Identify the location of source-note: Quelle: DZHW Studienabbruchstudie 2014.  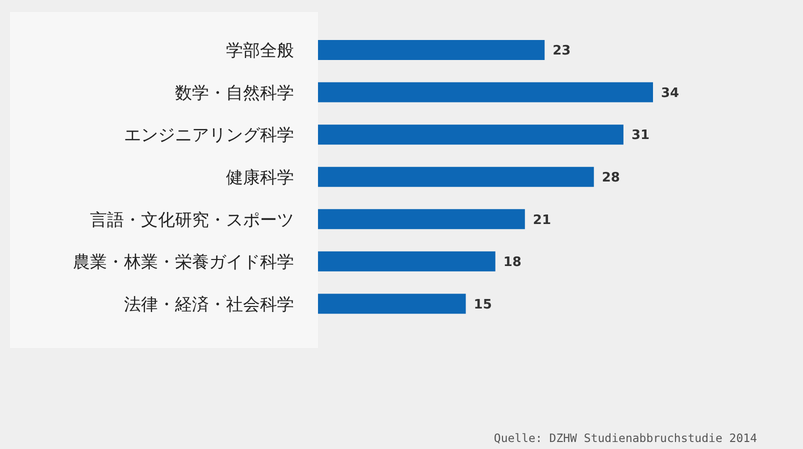
(625, 438).